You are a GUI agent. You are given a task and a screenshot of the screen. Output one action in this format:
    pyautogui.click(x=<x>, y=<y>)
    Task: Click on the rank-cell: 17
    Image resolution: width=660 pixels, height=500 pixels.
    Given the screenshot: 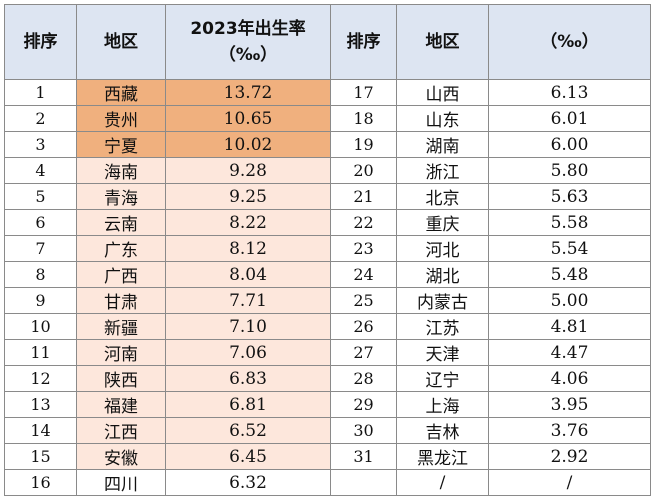 What is the action you would take?
    pyautogui.click(x=363, y=92)
    